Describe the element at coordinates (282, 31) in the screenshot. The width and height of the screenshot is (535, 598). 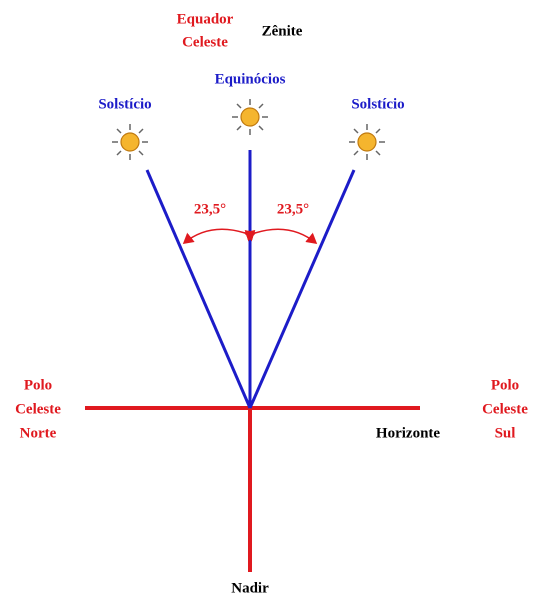
I see `label: Zênite` at that location.